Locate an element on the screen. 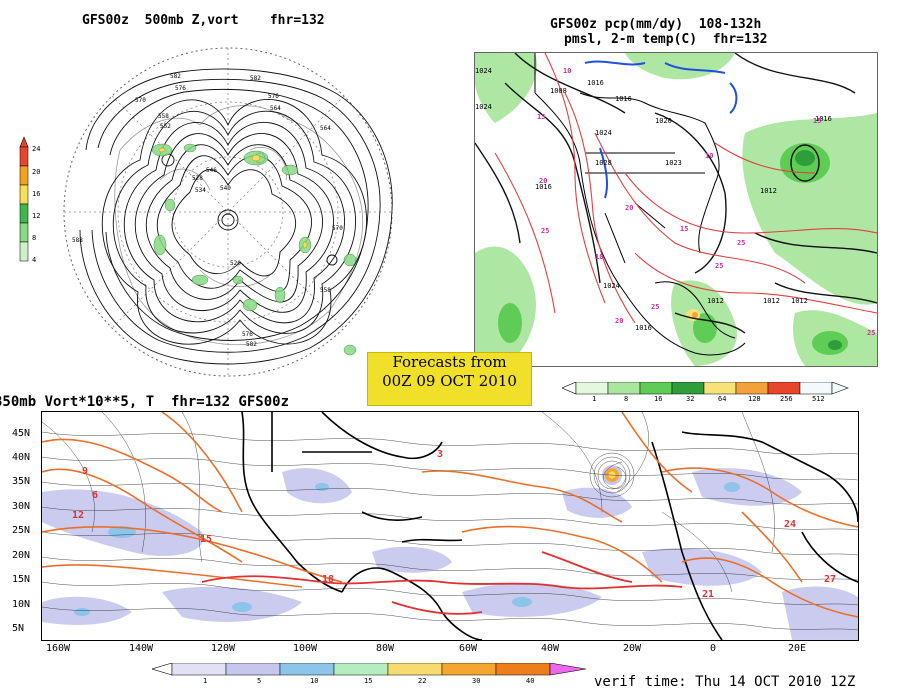 The height and width of the screenshot is (700, 900). lat-label: 20N is located at coordinates (21, 555).